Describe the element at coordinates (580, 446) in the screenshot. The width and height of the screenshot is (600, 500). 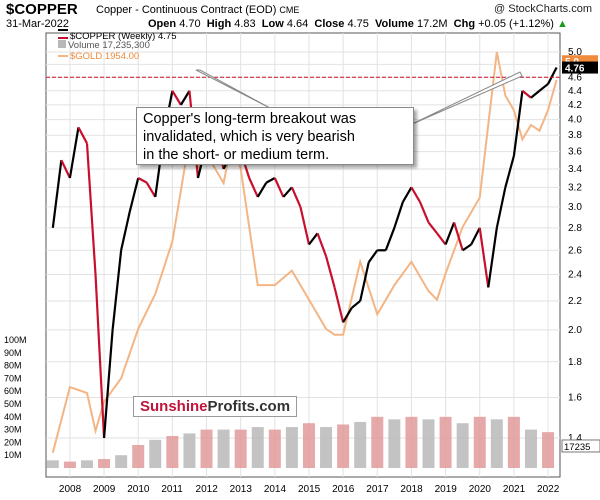
I see `volume-tag-bg` at that location.